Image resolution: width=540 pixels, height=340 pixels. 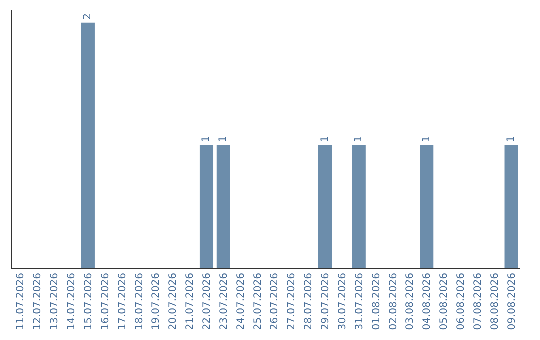 I want to click on x-tick-label: 11.07.2026, so click(x=21, y=301).